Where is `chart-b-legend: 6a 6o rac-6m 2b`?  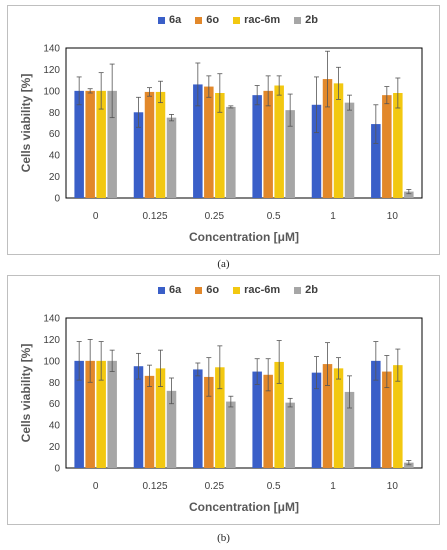
chart-b-legend: 6a 6o rac-6m 2b is located at coordinates (238, 290).